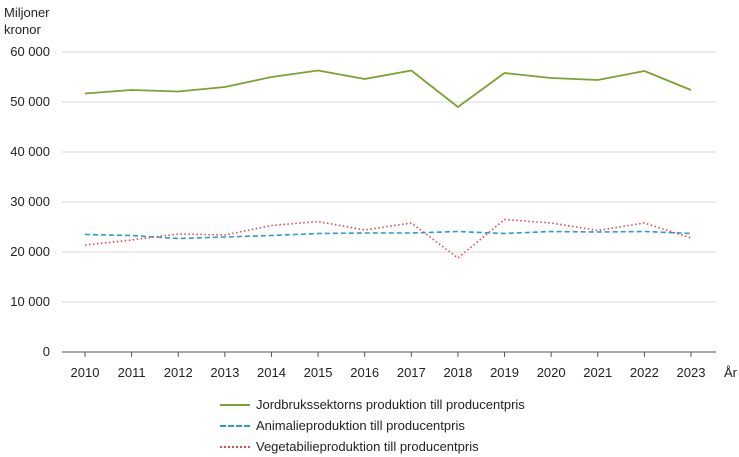 This screenshot has height=457, width=739. What do you see at coordinates (364, 372) in the screenshot?
I see `x-tick-label: 2016` at bounding box center [364, 372].